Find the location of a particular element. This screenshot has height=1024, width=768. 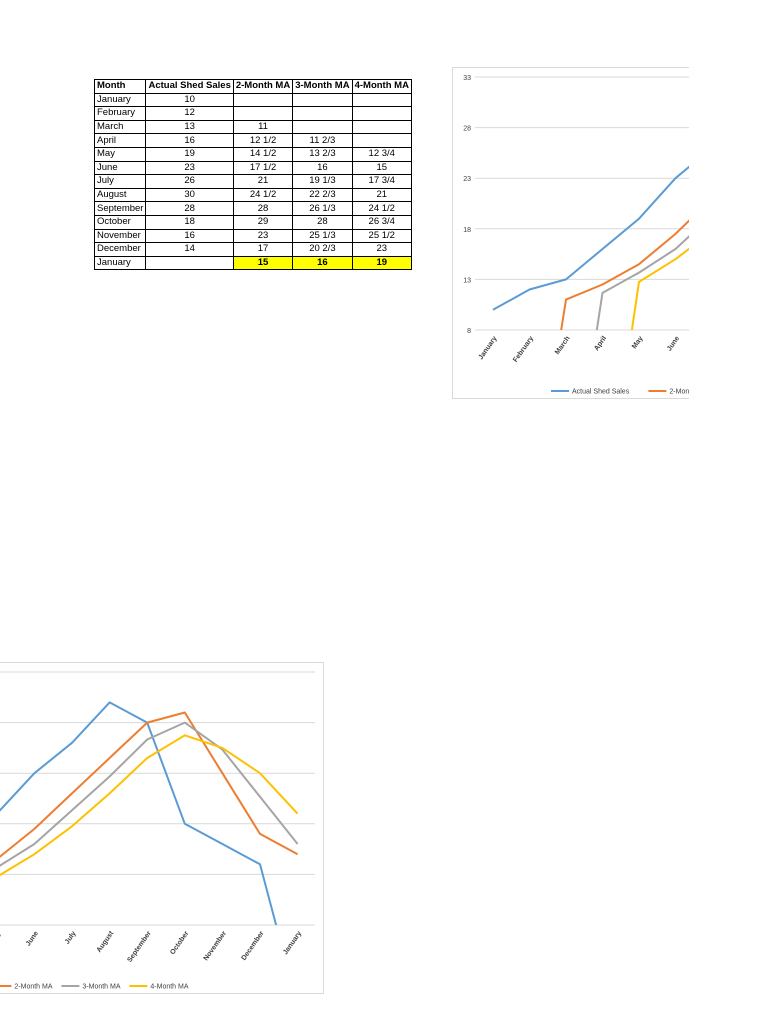

cell-actual is located at coordinates (189, 263).